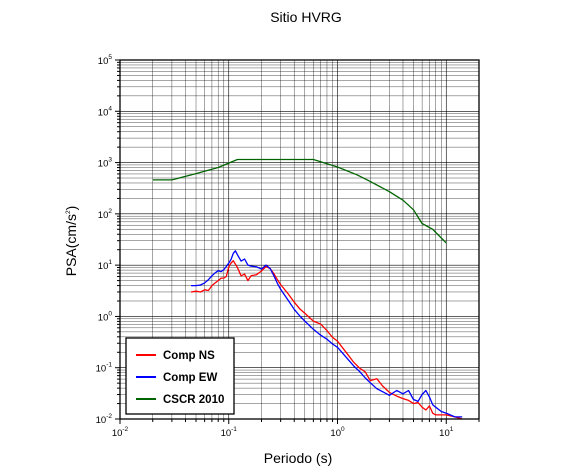  What do you see at coordinates (193, 400) in the screenshot?
I see `legend-label: CSCR 2010` at bounding box center [193, 400].